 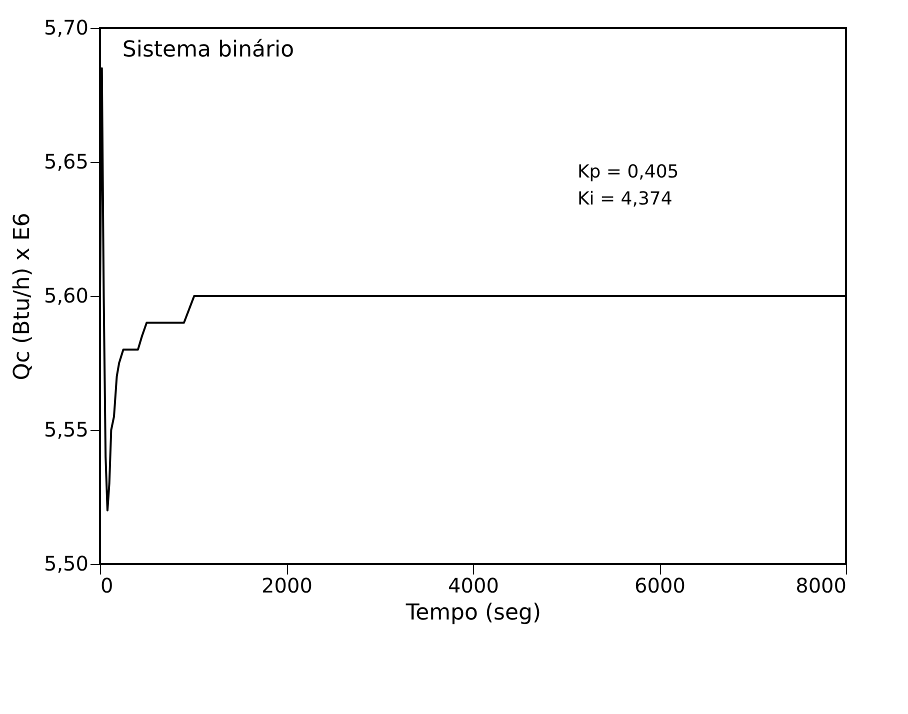 I want to click on x-tick-label: 6000, so click(x=660, y=586).